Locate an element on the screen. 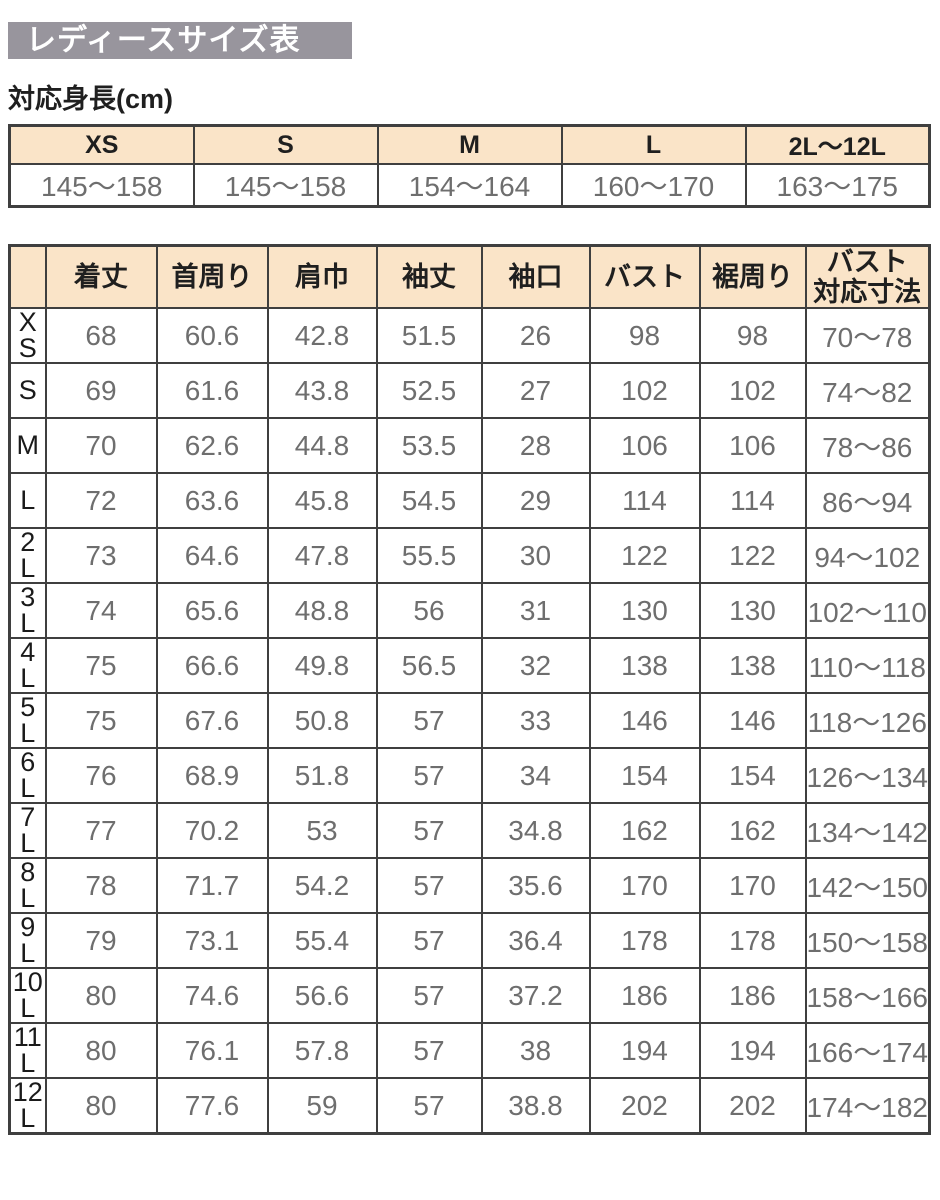 This screenshot has width=940, height=1200. size-table-row: 11 L 80 76.1 57.8 57 38 194 194 166〜174 is located at coordinates (469, 1051).